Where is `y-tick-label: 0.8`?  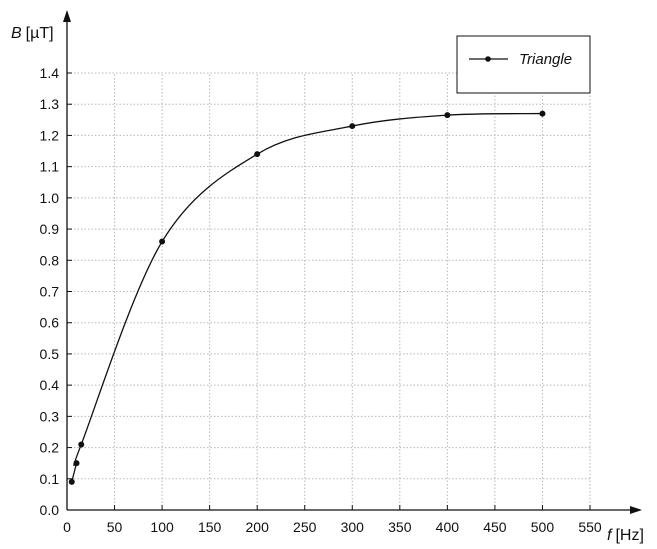
y-tick-label: 0.8 is located at coordinates (50, 260).